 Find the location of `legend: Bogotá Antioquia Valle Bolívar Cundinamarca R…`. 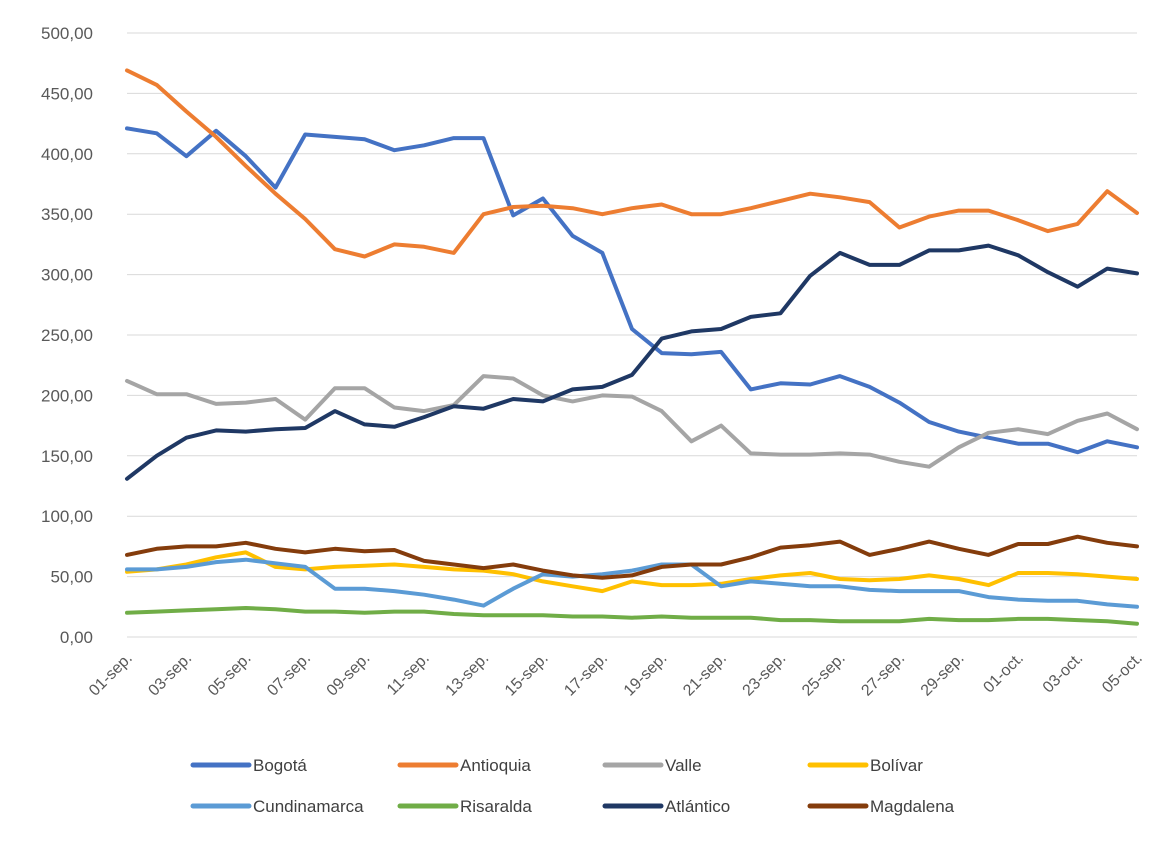

legend: Bogotá Antioquia Valle Bolívar Cundinamarca R… is located at coordinates (572, 786).